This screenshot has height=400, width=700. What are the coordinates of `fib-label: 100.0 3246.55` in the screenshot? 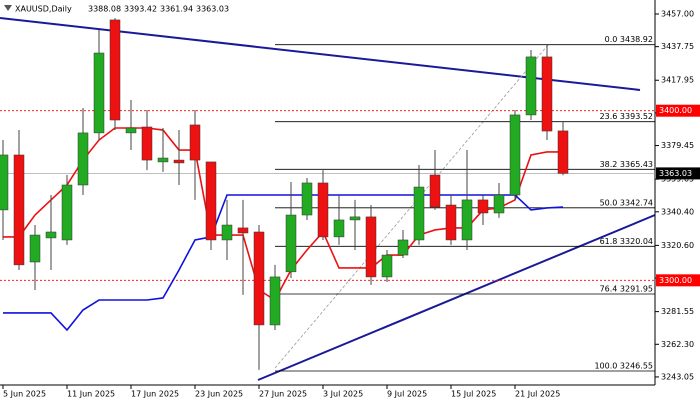 It's located at (623, 366).